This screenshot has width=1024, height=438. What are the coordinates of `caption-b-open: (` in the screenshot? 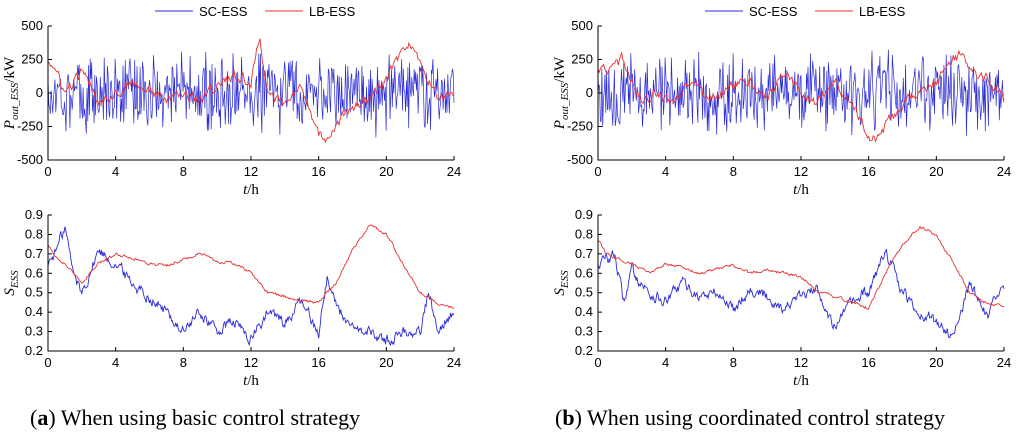 It's located at (558, 417).